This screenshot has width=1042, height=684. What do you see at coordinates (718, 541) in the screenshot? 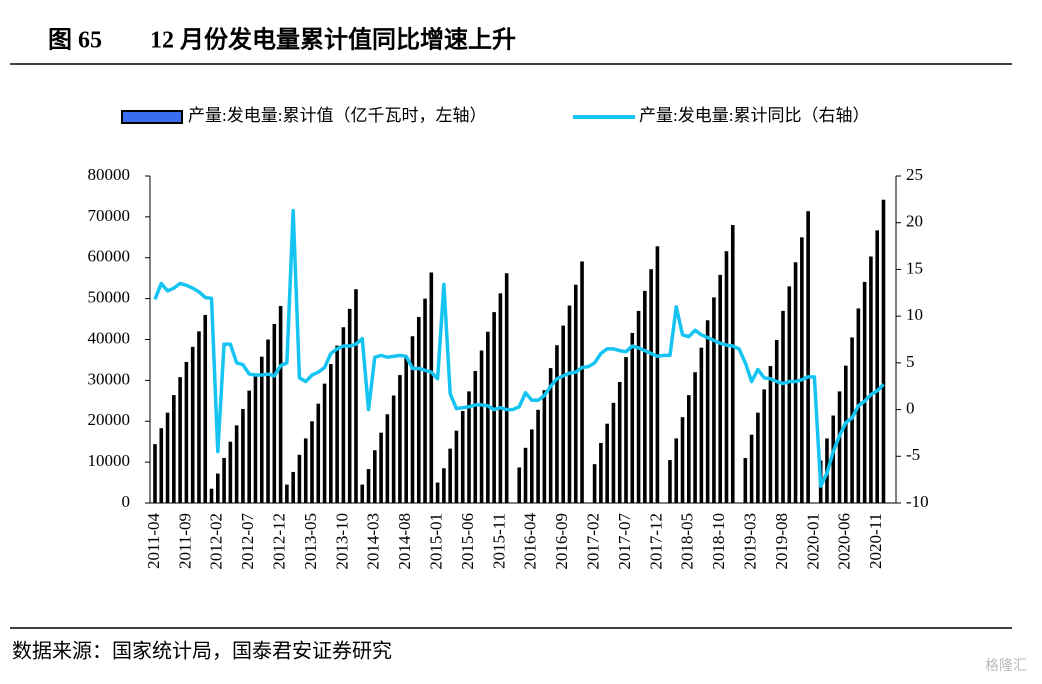
I see `x-tick-label: 2018-10` at bounding box center [718, 541].